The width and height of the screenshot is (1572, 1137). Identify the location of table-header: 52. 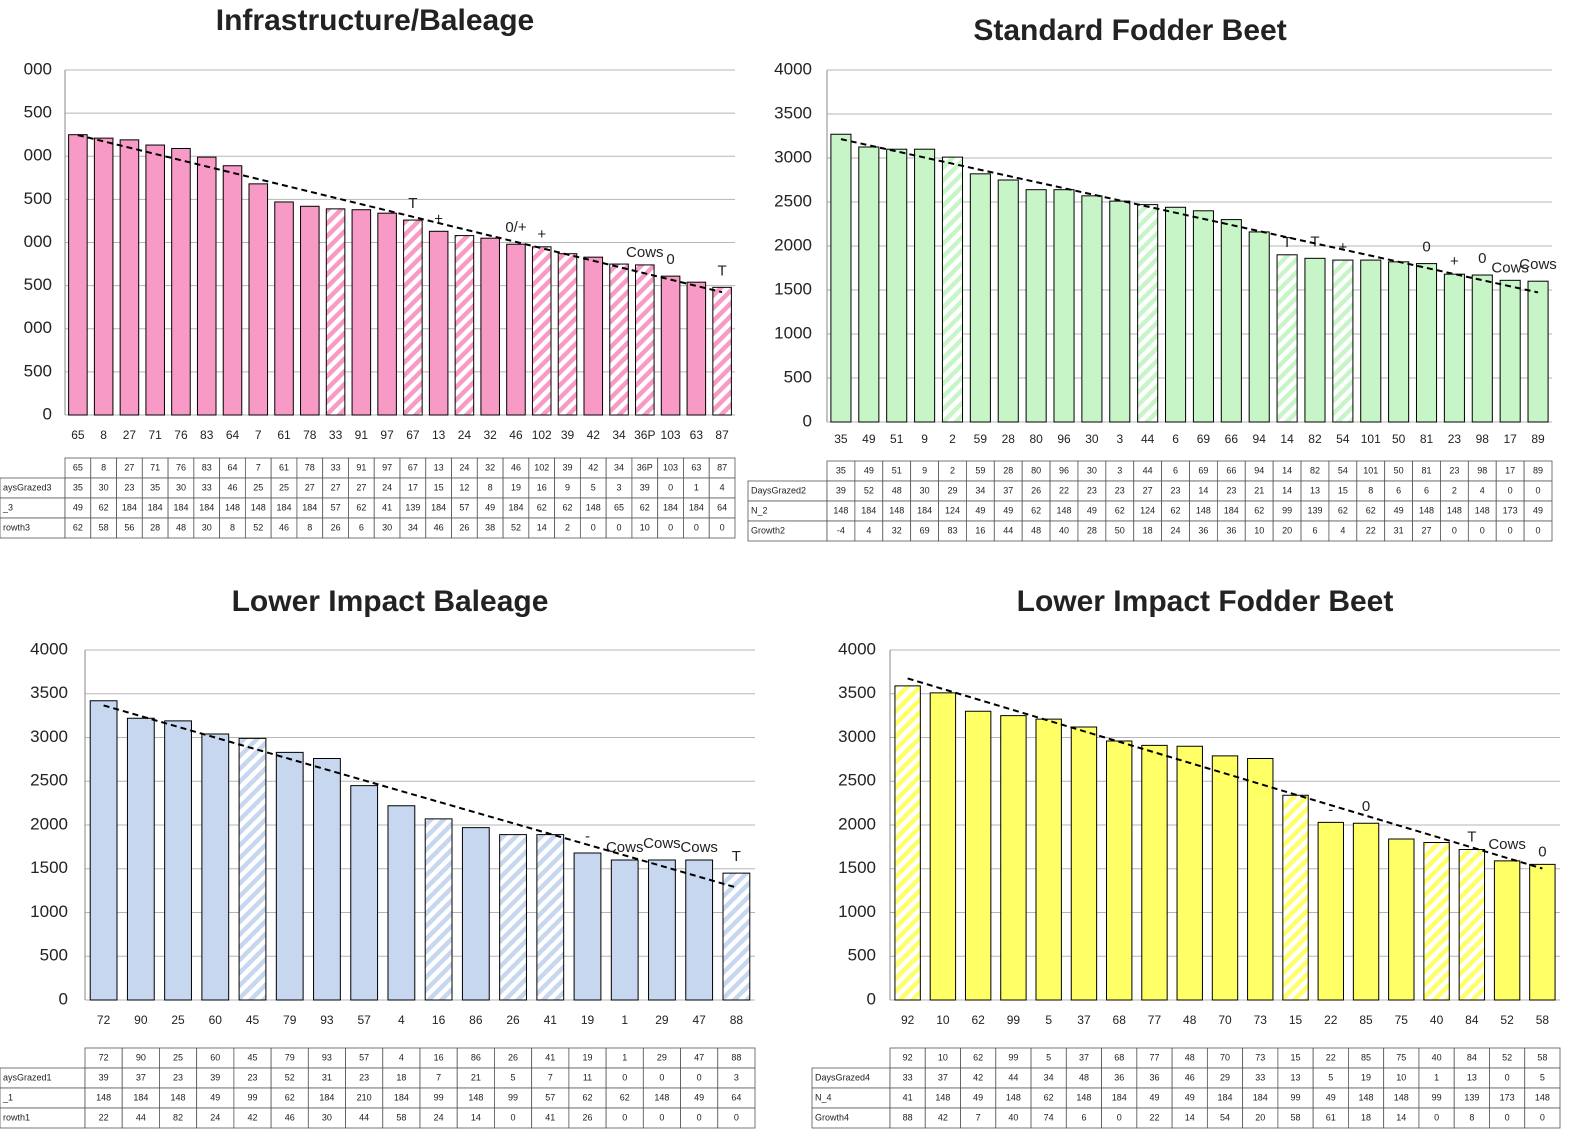
(1507, 1057).